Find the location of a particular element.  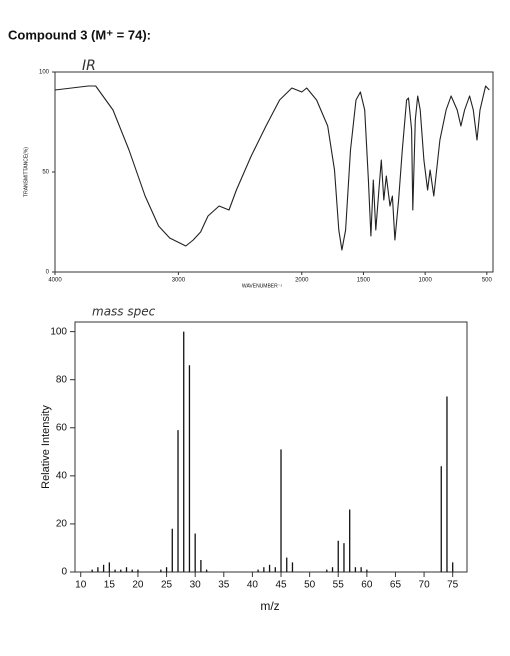

x-tick-label: 30 is located at coordinates (196, 585).